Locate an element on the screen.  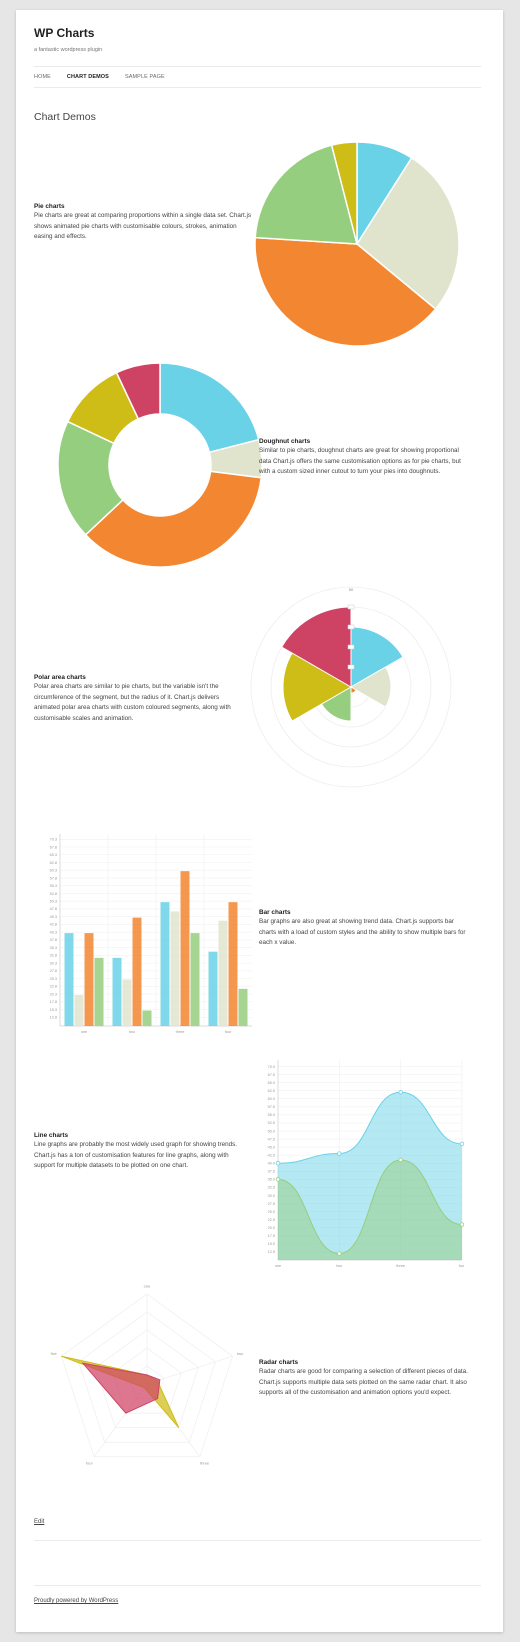
site-title: WP Charts is located at coordinates (64, 33).